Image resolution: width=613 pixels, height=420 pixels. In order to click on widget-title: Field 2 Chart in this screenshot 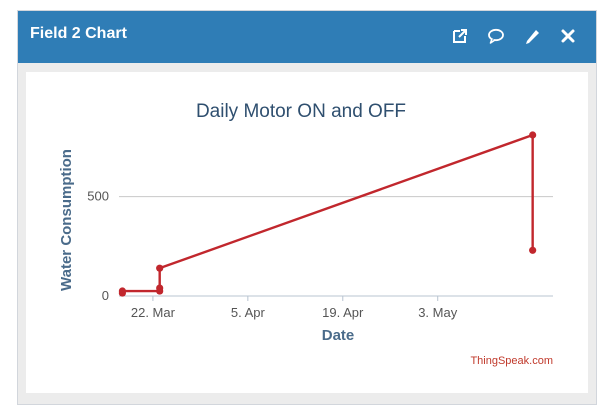, I will do `click(78, 33)`.